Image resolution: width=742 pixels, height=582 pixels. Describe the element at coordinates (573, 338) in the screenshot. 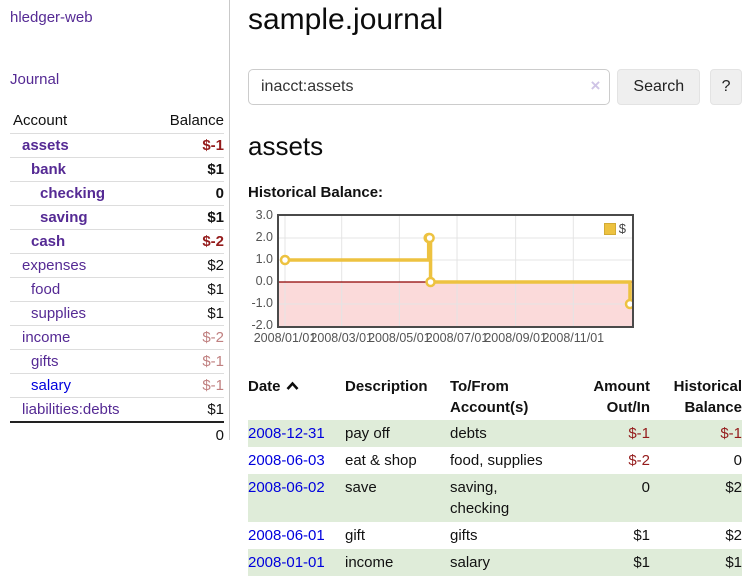

I see `x-axis-tick-label: 2008/11/01` at that location.